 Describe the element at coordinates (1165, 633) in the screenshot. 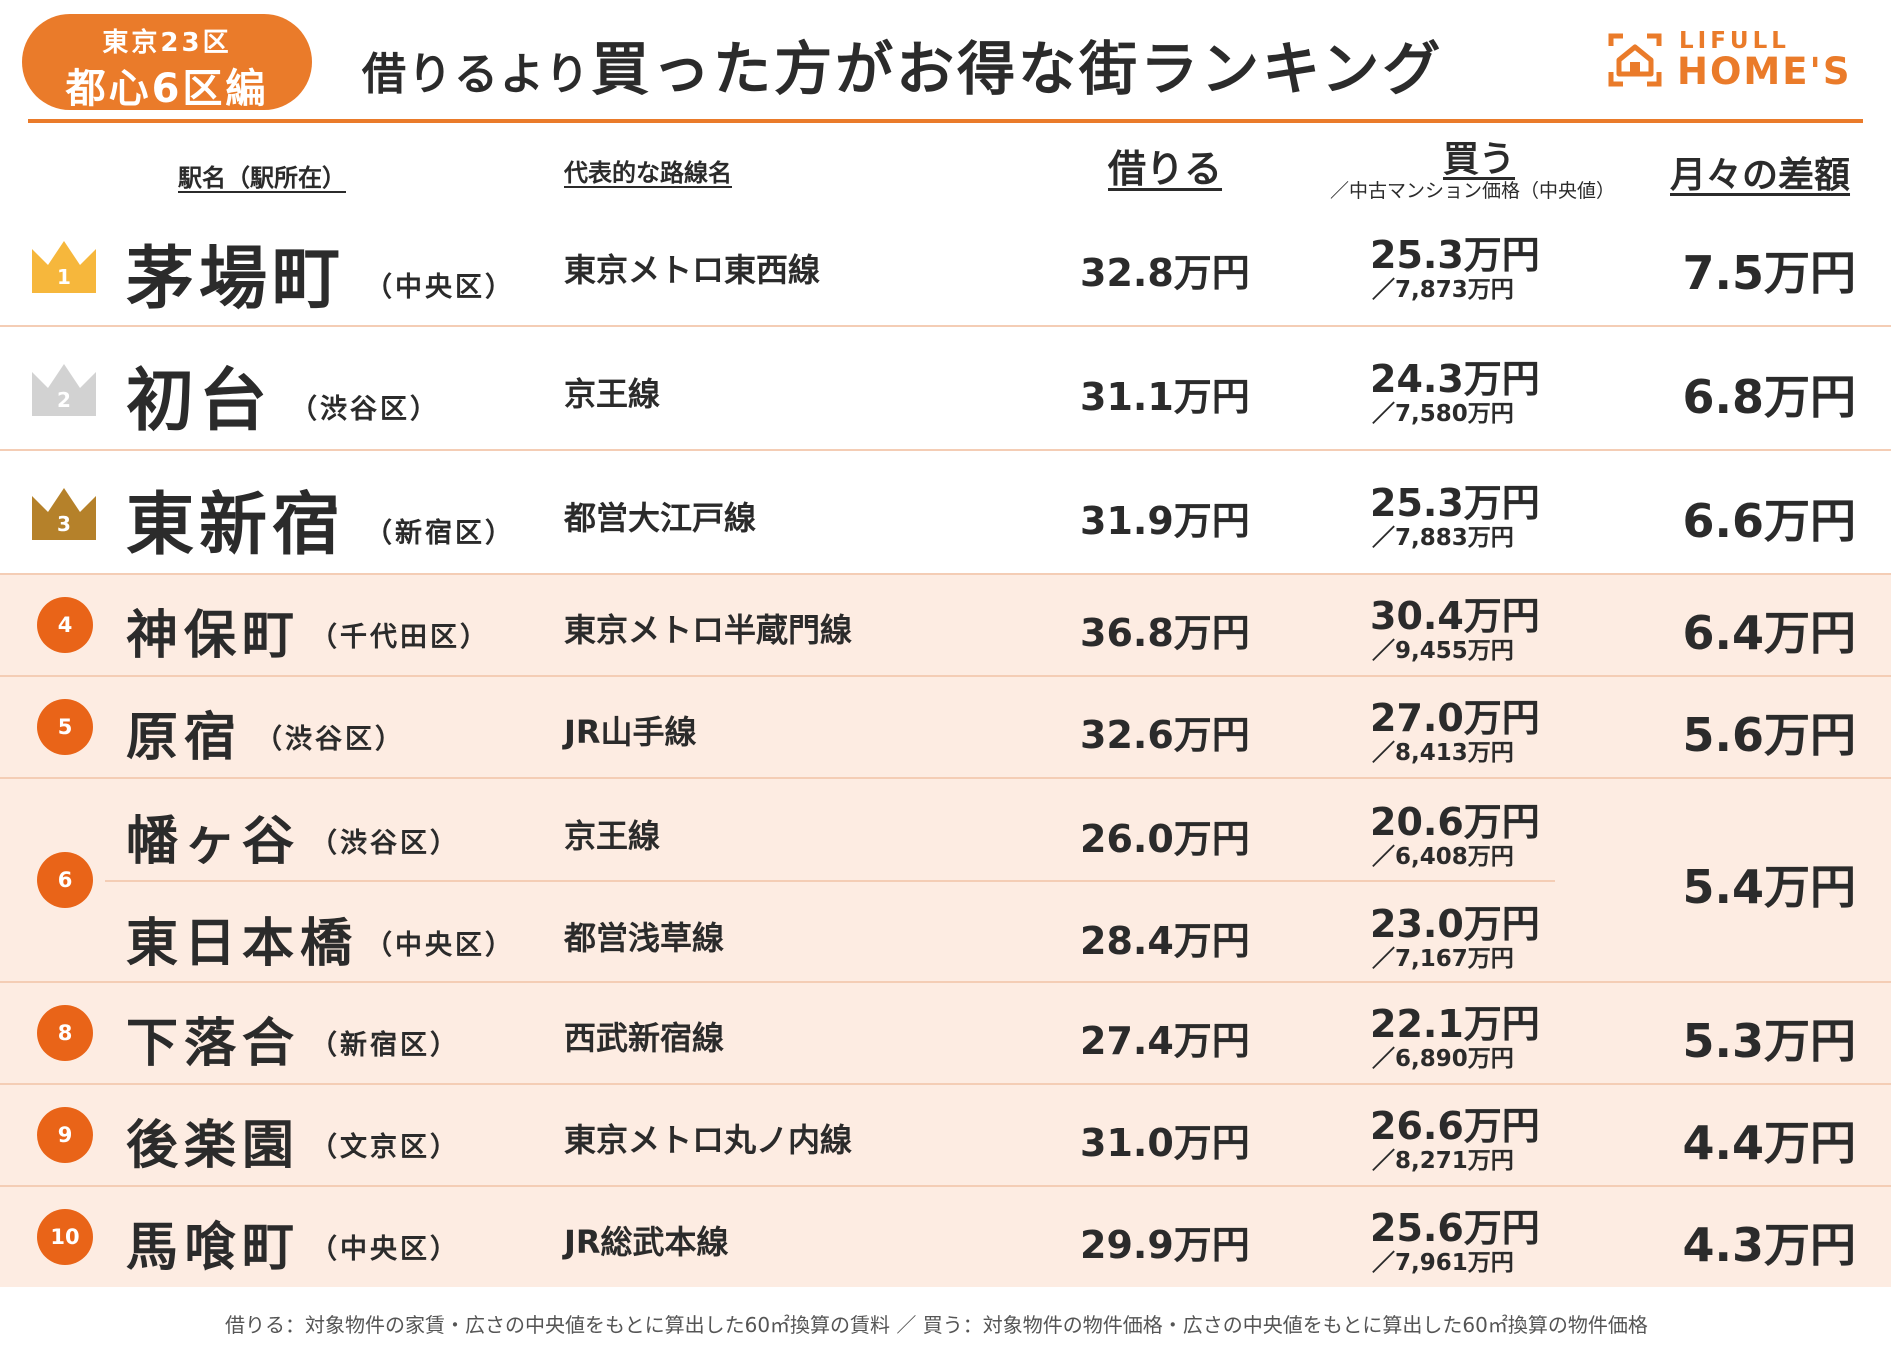

I see `rent-value: 36.8万円` at that location.